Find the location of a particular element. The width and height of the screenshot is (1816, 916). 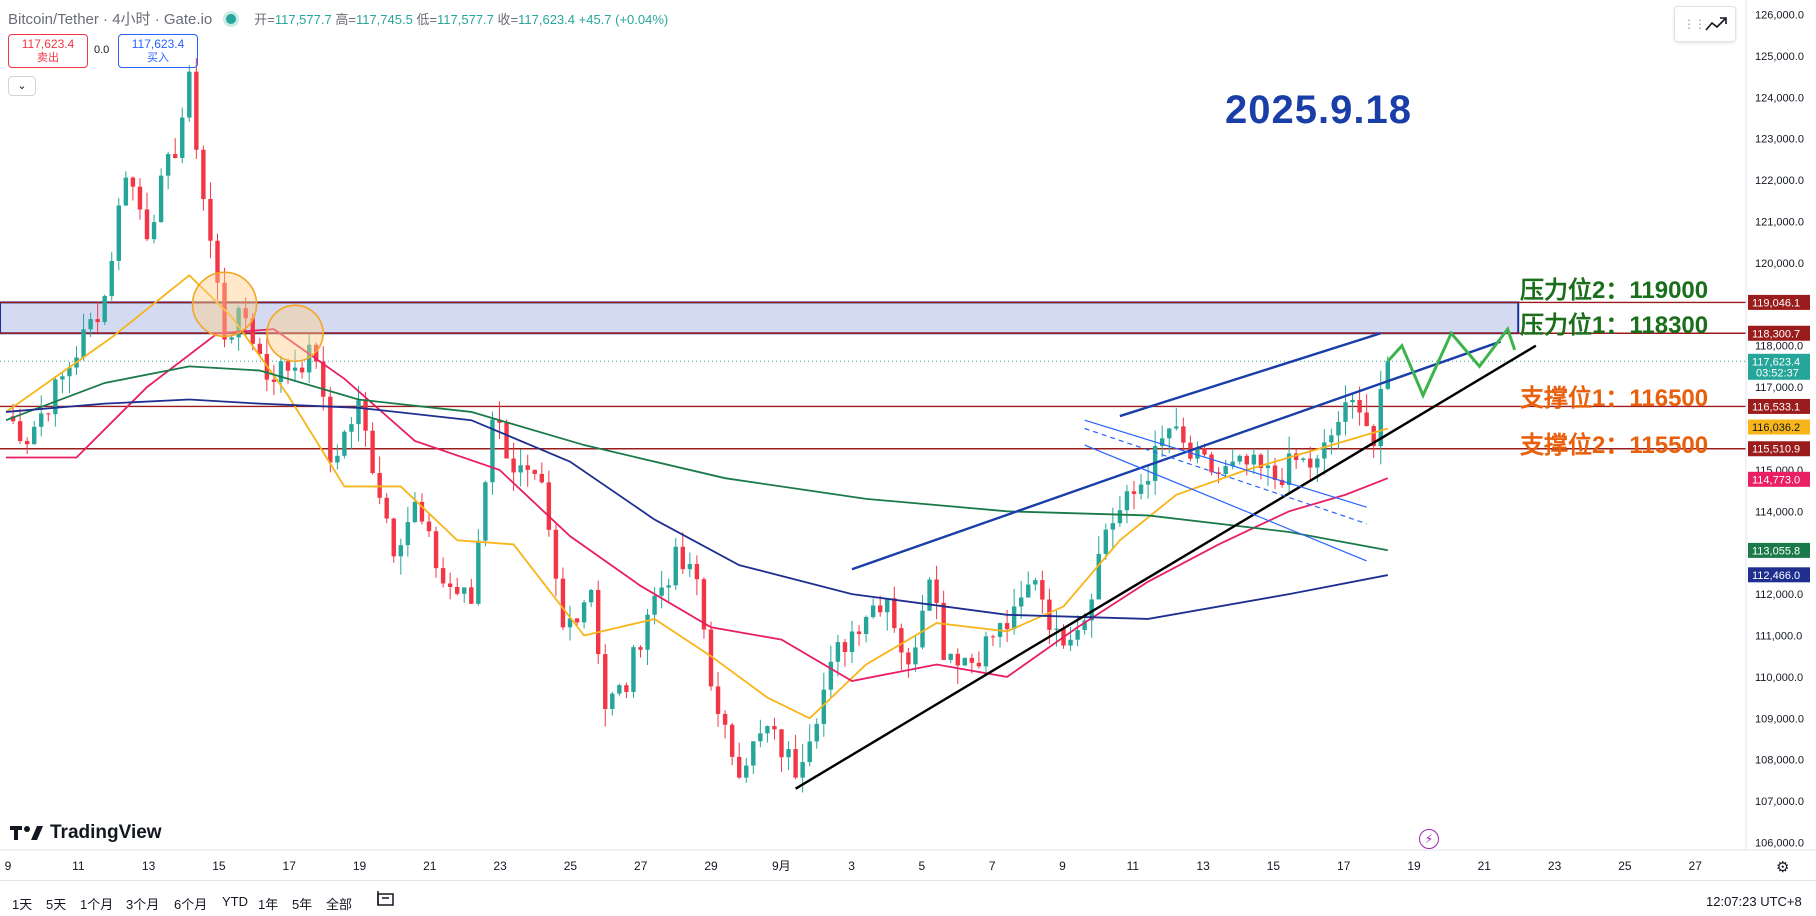

open-label: 开= is located at coordinates (264, 19).